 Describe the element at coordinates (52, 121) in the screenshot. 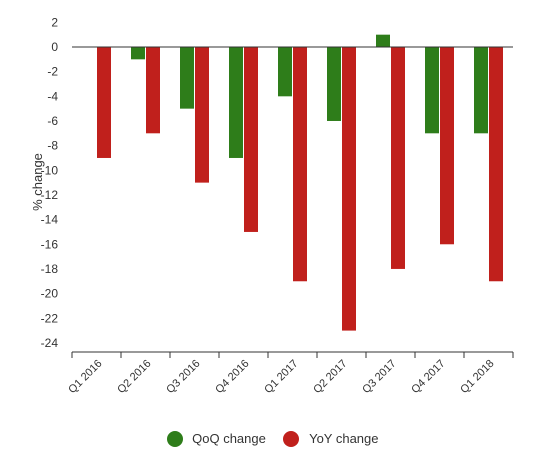

I see `y-tick-label: -6` at that location.